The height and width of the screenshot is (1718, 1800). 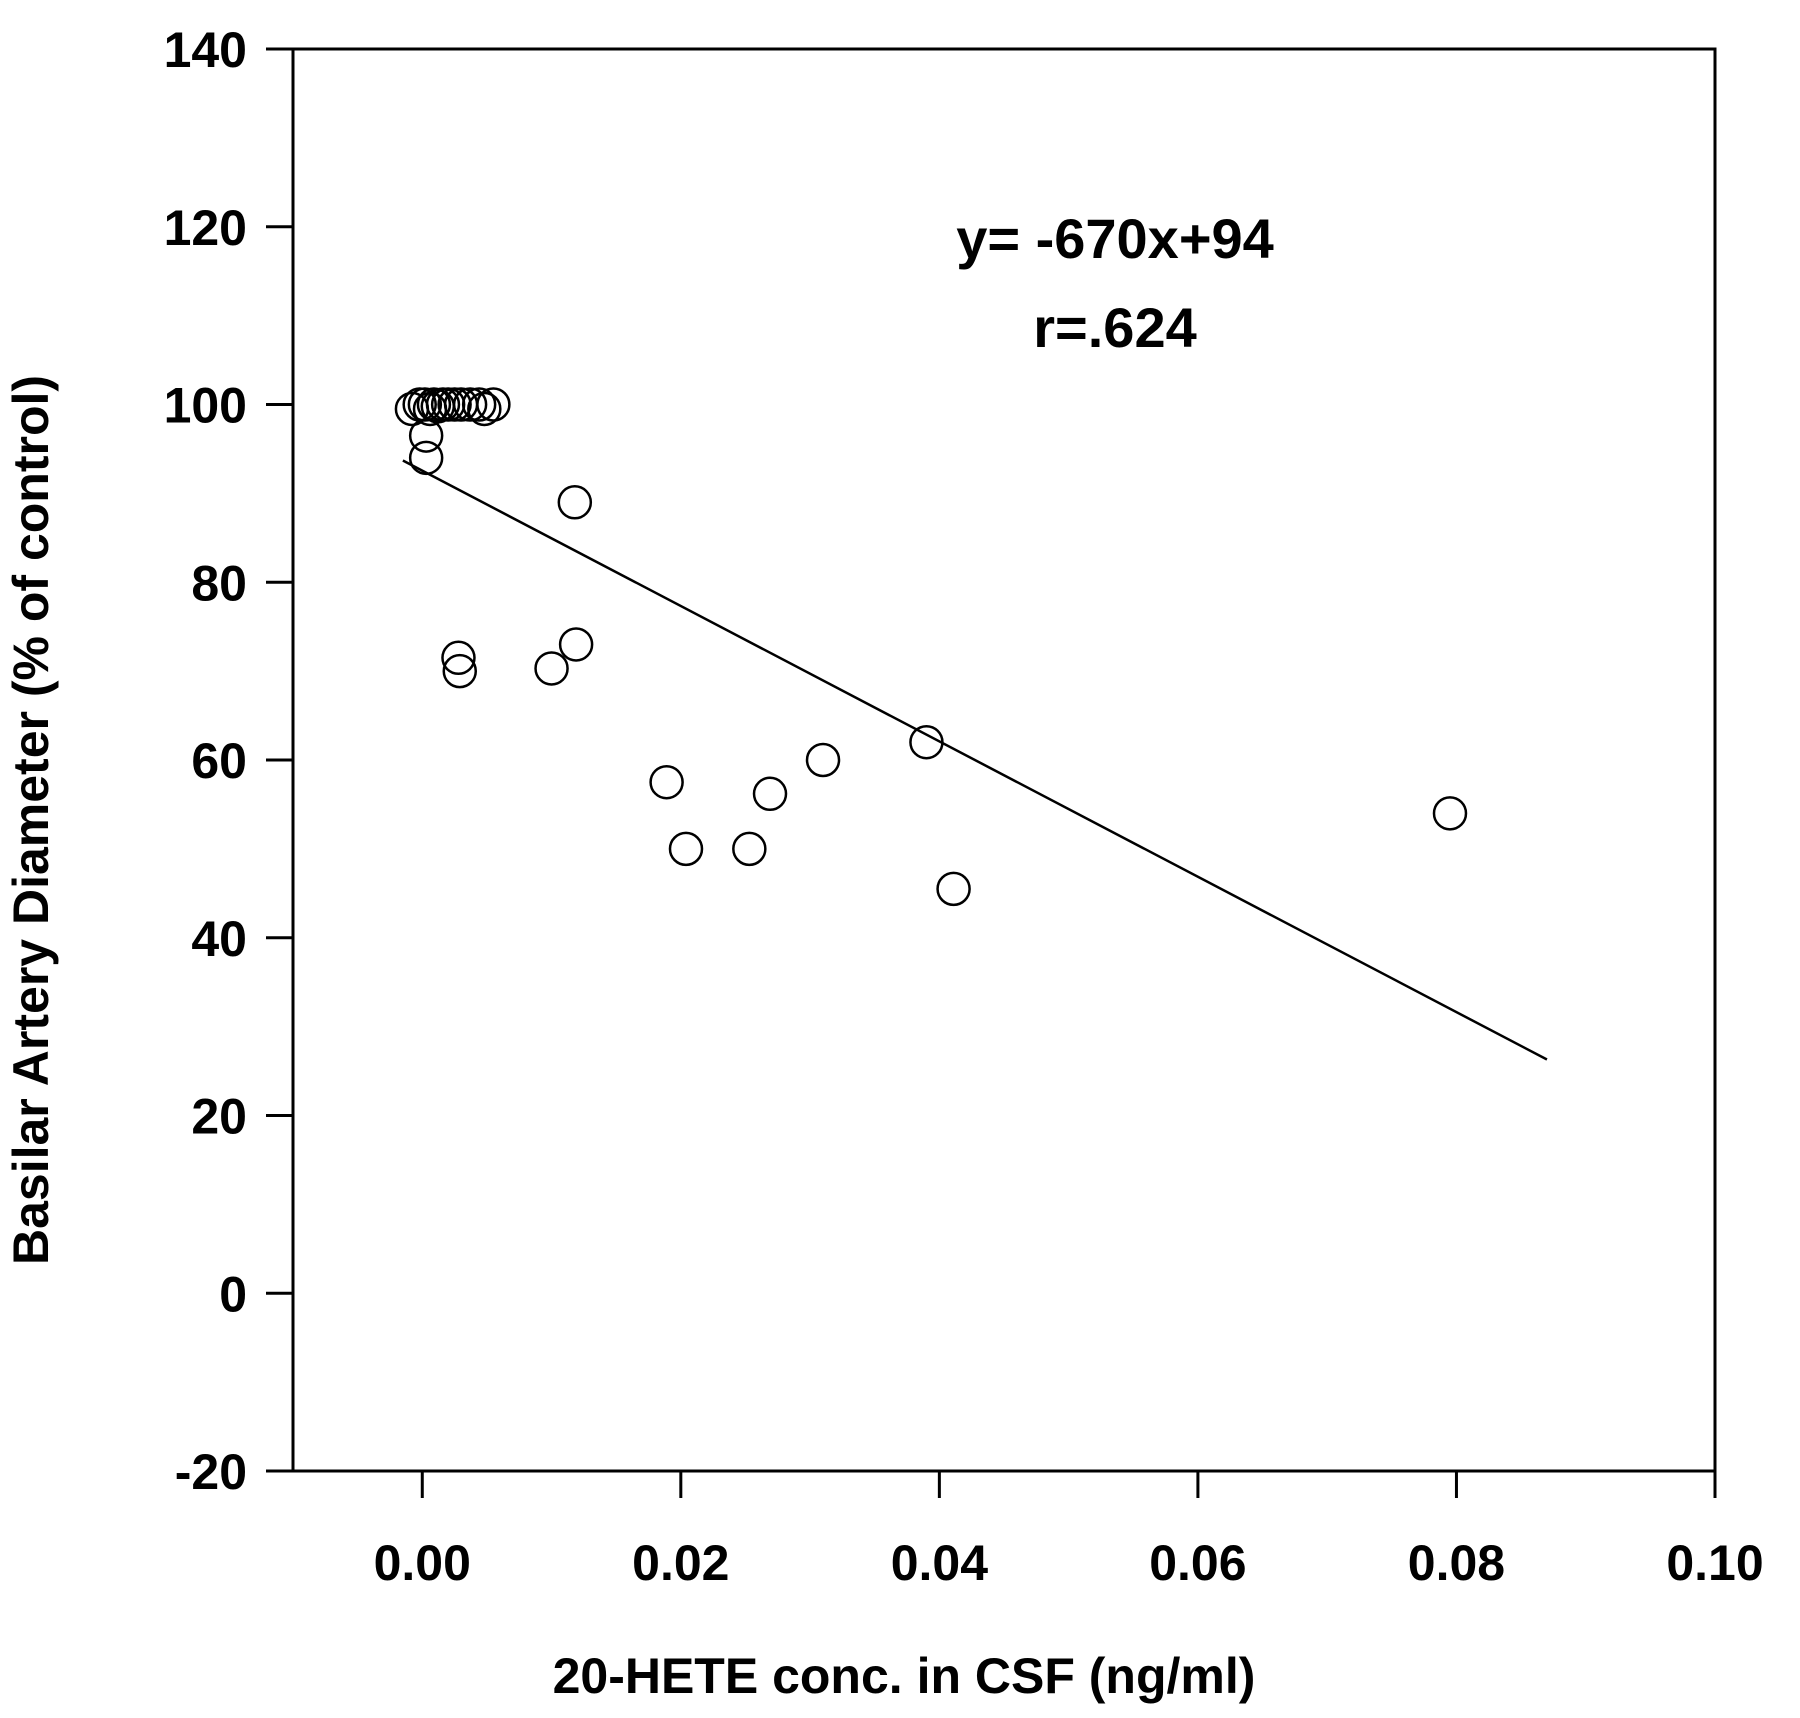 I want to click on y-tick-label: 80, so click(x=219, y=583).